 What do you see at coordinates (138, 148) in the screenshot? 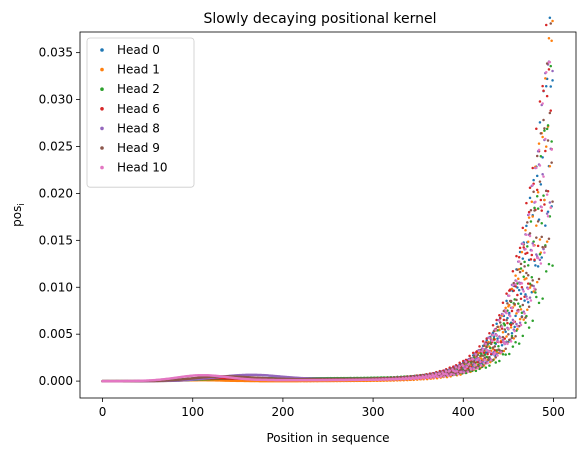
I see `legend-label: Head 9` at bounding box center [138, 148].